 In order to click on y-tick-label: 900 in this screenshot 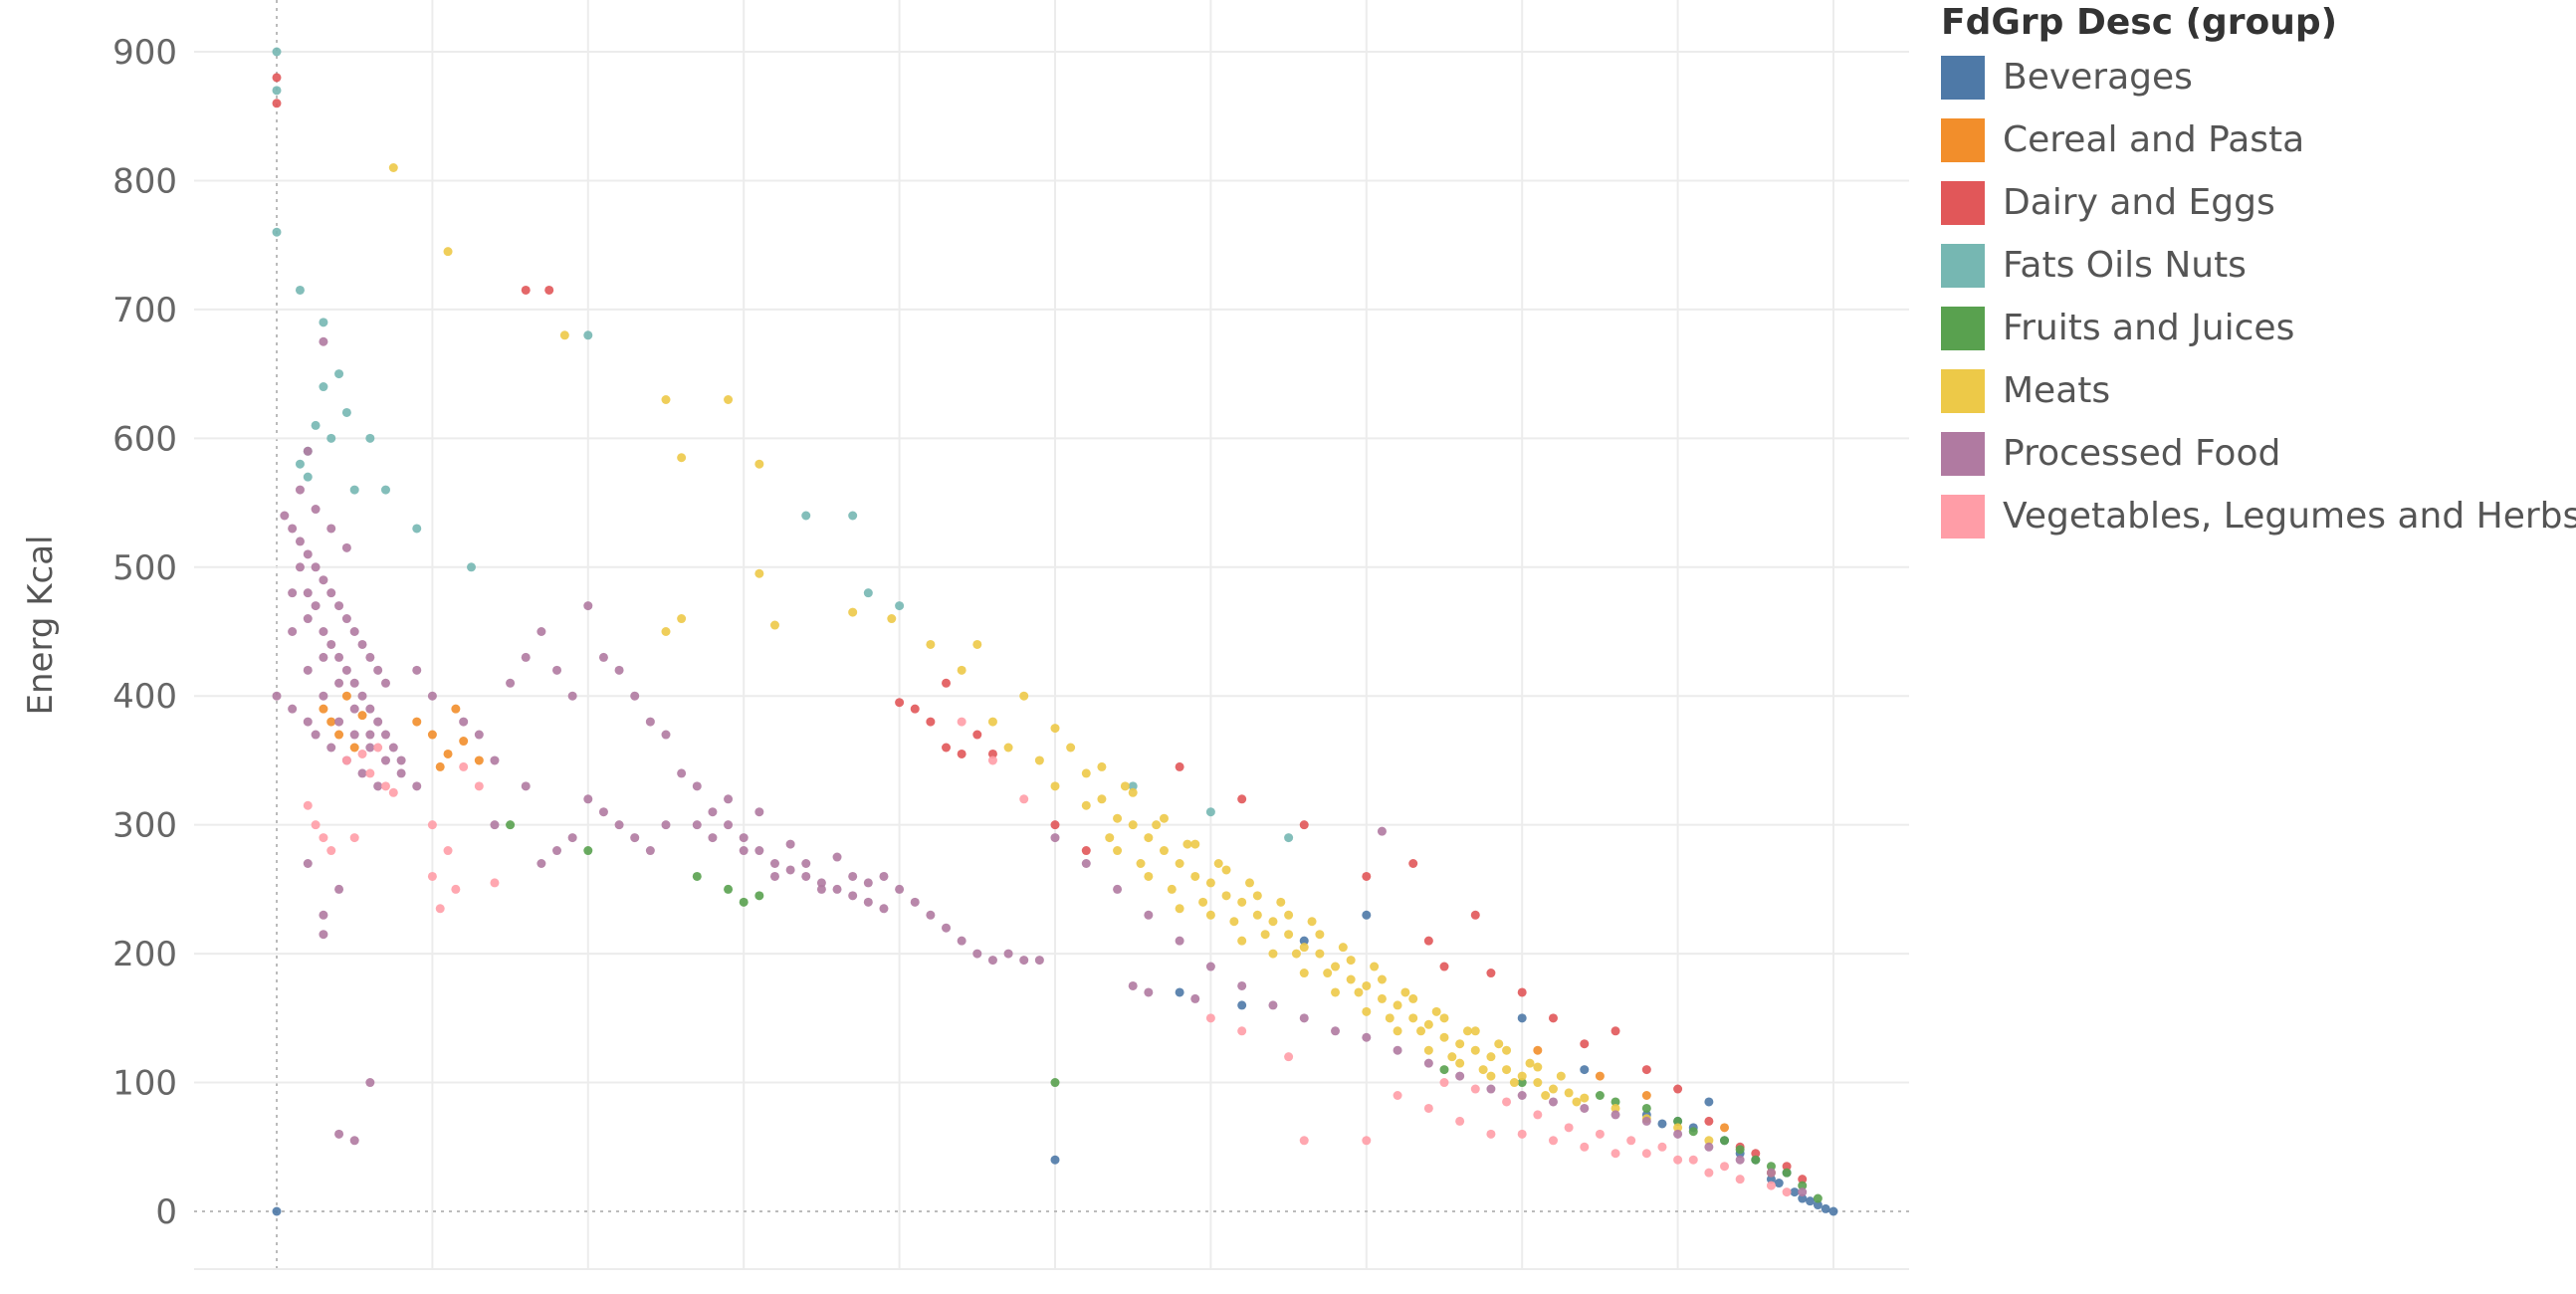, I will do `click(144, 53)`.